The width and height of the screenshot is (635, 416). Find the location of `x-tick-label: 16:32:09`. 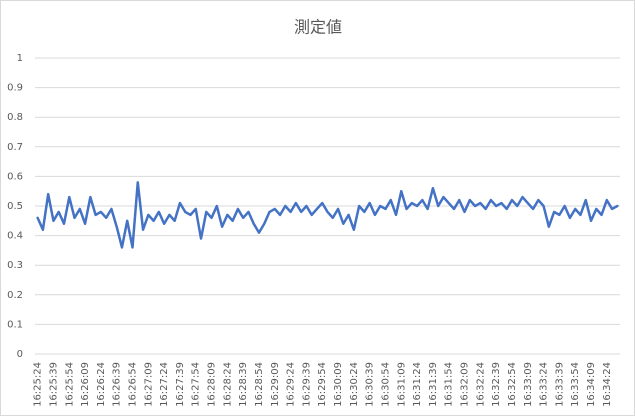

x-tick-label: 16:32:09 is located at coordinates (465, 384).